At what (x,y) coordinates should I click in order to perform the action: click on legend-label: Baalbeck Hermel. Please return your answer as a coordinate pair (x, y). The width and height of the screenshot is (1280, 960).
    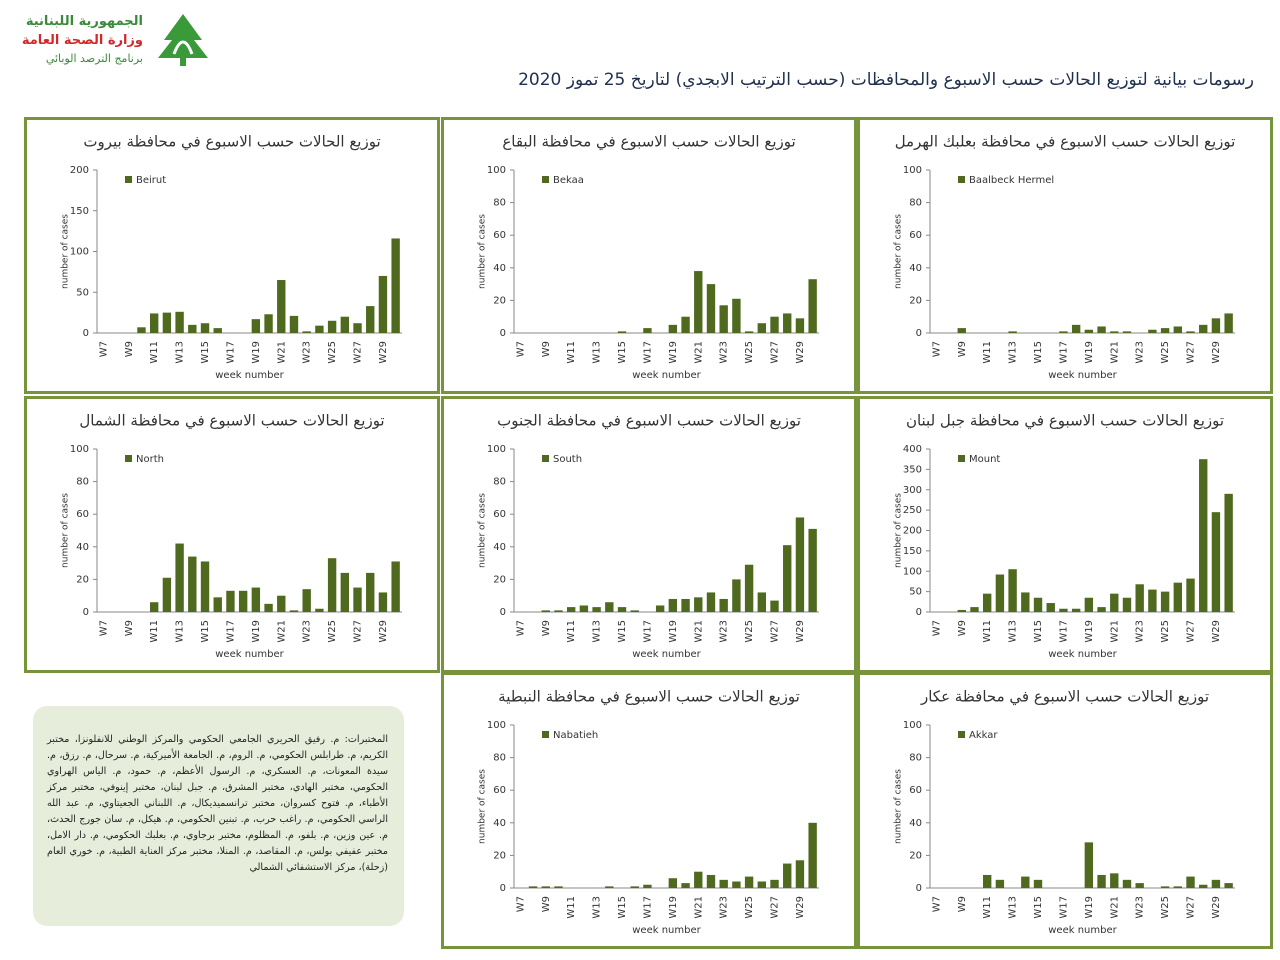
    Looking at the image, I should click on (1011, 180).